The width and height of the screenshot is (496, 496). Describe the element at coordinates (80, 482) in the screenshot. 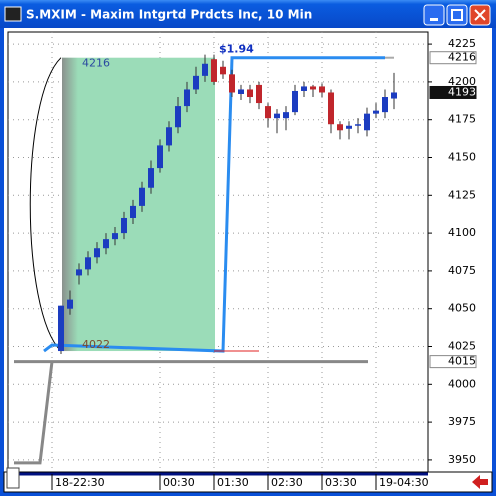

I see `x-tick-label: 18-22:30` at that location.